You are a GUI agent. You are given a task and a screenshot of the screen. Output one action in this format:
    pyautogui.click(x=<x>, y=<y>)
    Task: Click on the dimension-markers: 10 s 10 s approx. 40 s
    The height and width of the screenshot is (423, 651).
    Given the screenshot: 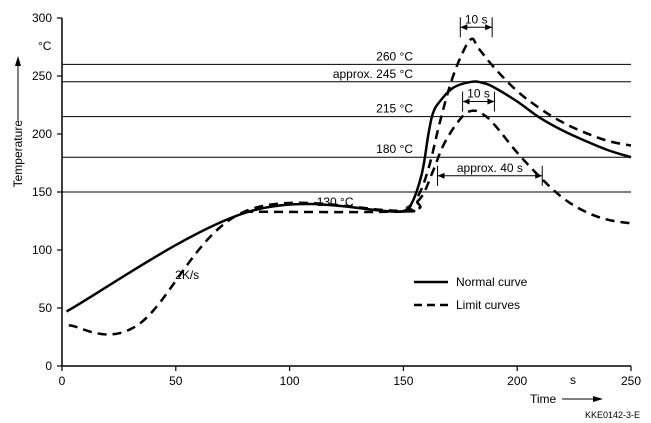 What is the action you would take?
    pyautogui.click(x=490, y=99)
    